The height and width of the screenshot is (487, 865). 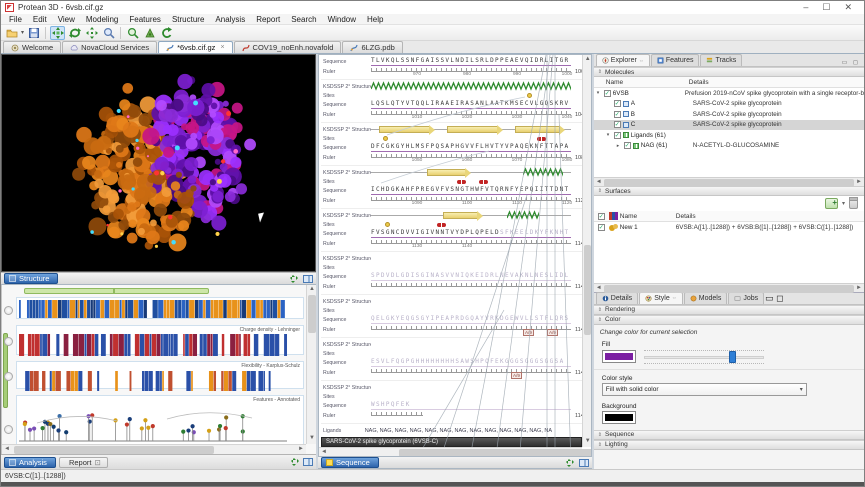 I want to click on sequence-hscrollbar: ◄►, so click(x=455, y=451).